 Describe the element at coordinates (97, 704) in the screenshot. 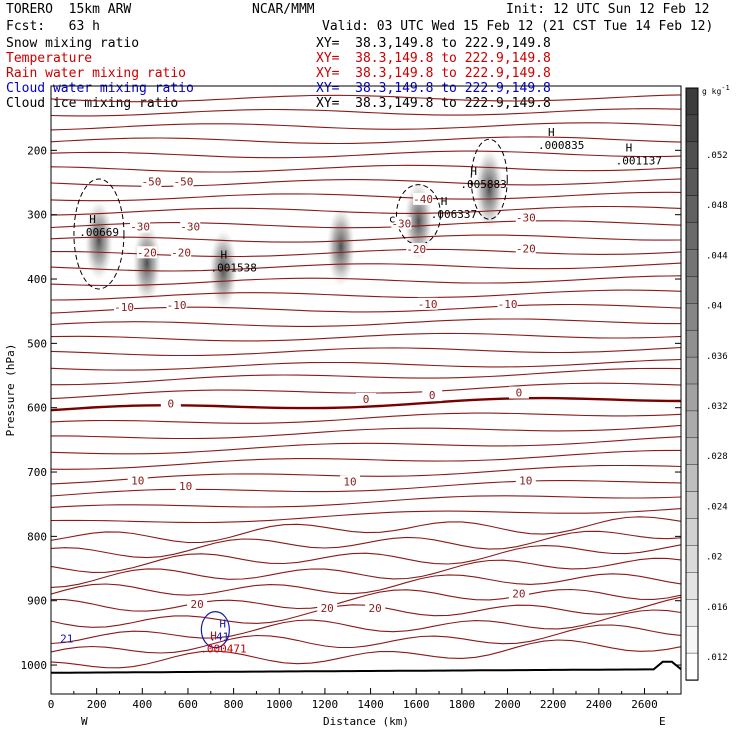

I see `x-tick-label: 200` at that location.